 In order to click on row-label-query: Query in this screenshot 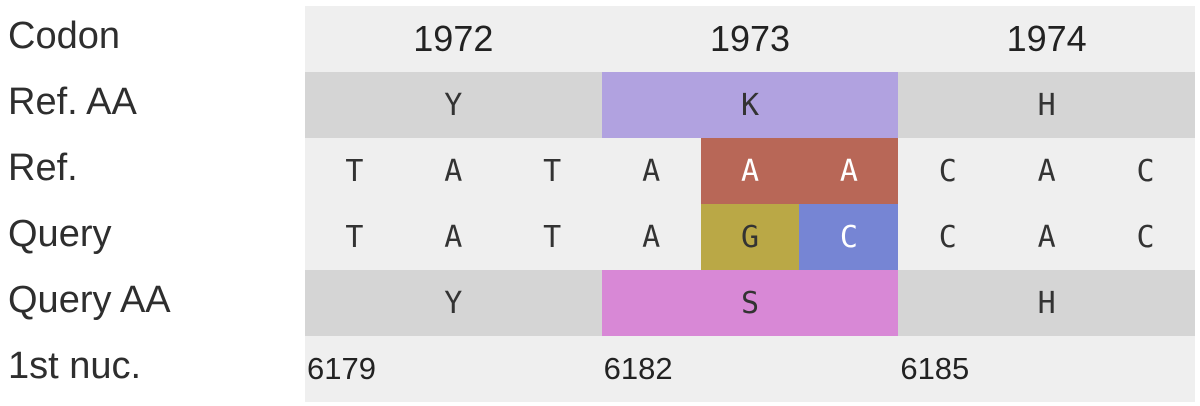, I will do `click(60, 234)`.